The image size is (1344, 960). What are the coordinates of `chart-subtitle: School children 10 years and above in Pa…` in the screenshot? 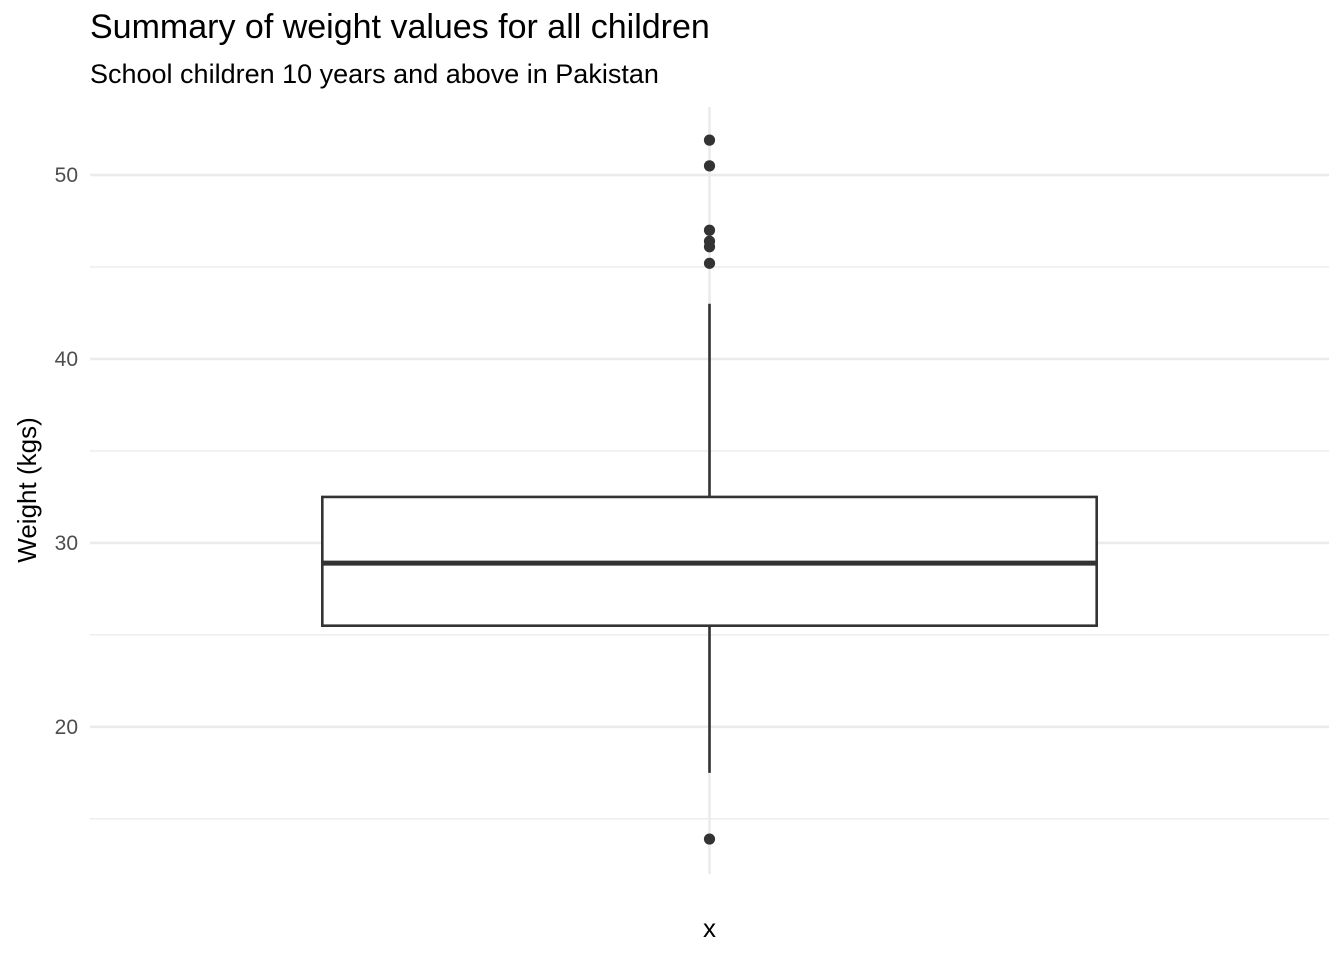 It's located at (374, 74).